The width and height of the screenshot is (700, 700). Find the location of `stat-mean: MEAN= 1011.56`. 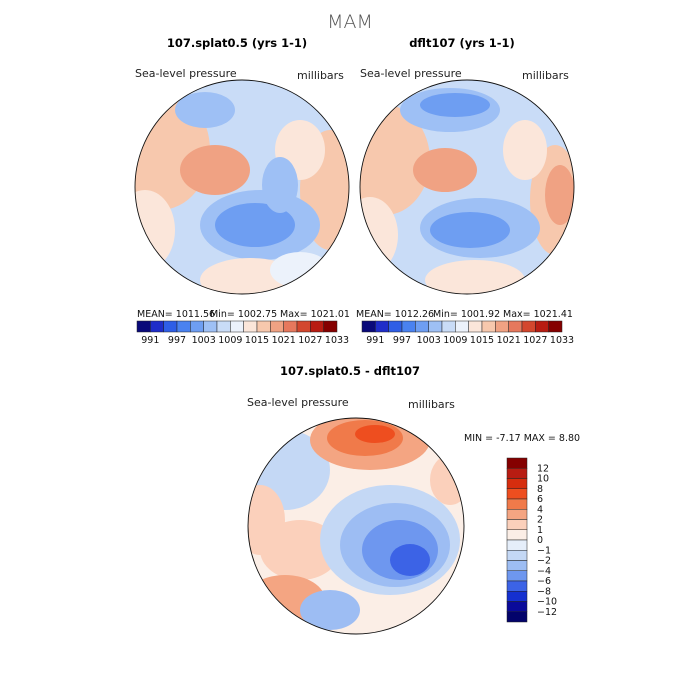

stat-mean: MEAN= 1011.56 is located at coordinates (176, 314).